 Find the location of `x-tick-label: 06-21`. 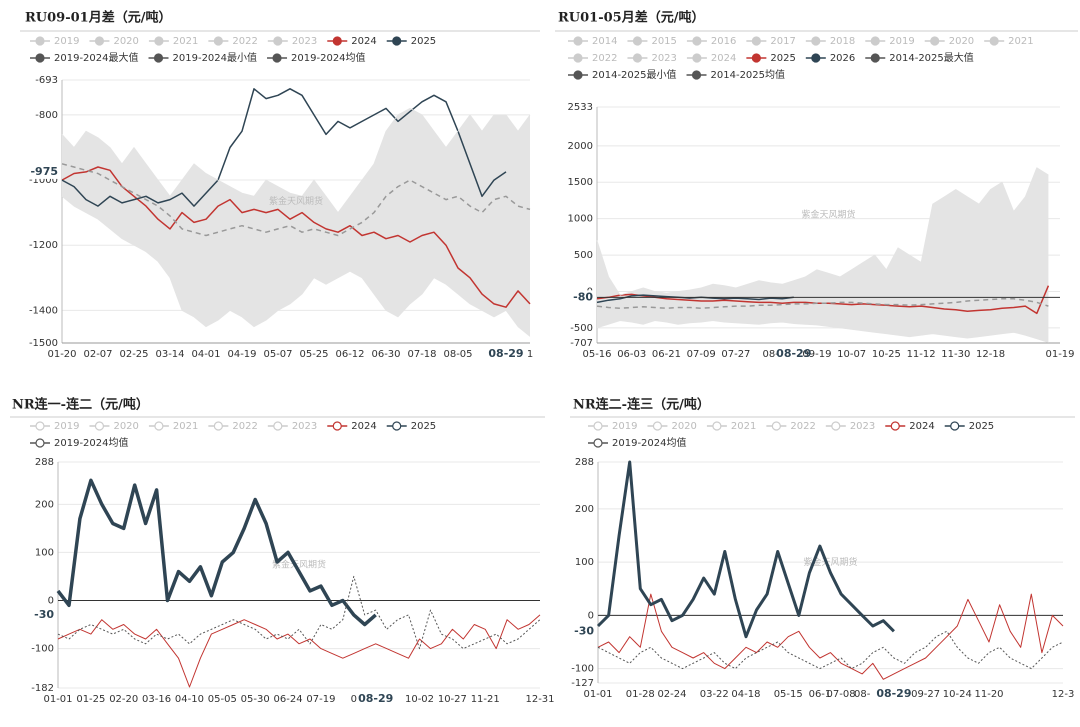

x-tick-label: 06-21 is located at coordinates (666, 354).